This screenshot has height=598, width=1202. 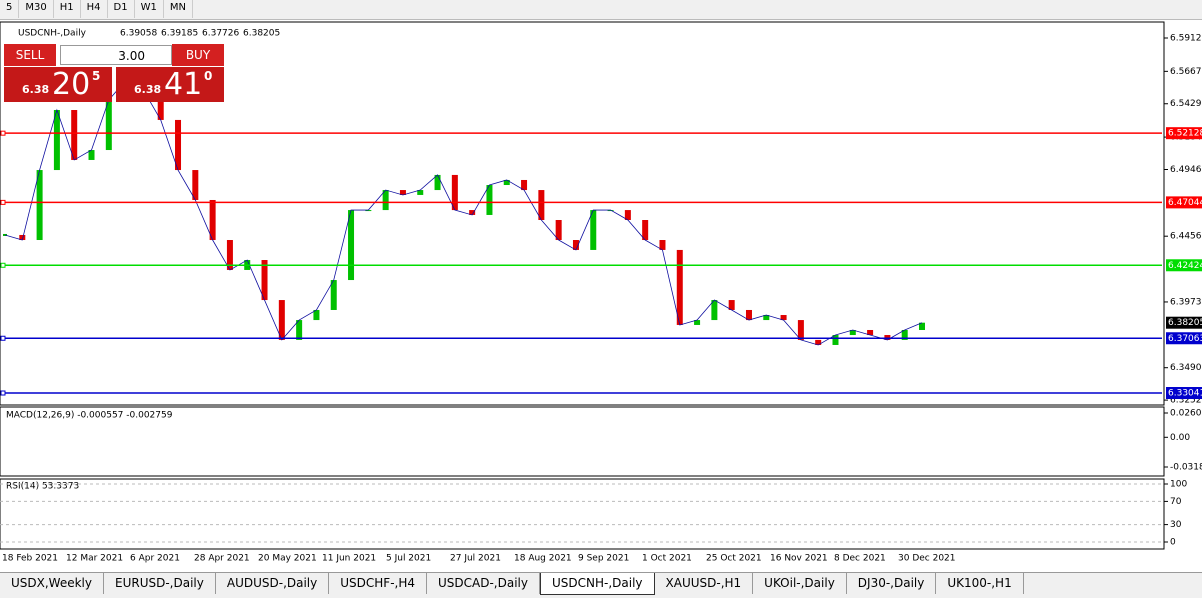 What do you see at coordinates (1186, 38) in the screenshot?
I see `axis-label: 6.59120` at bounding box center [1186, 38].